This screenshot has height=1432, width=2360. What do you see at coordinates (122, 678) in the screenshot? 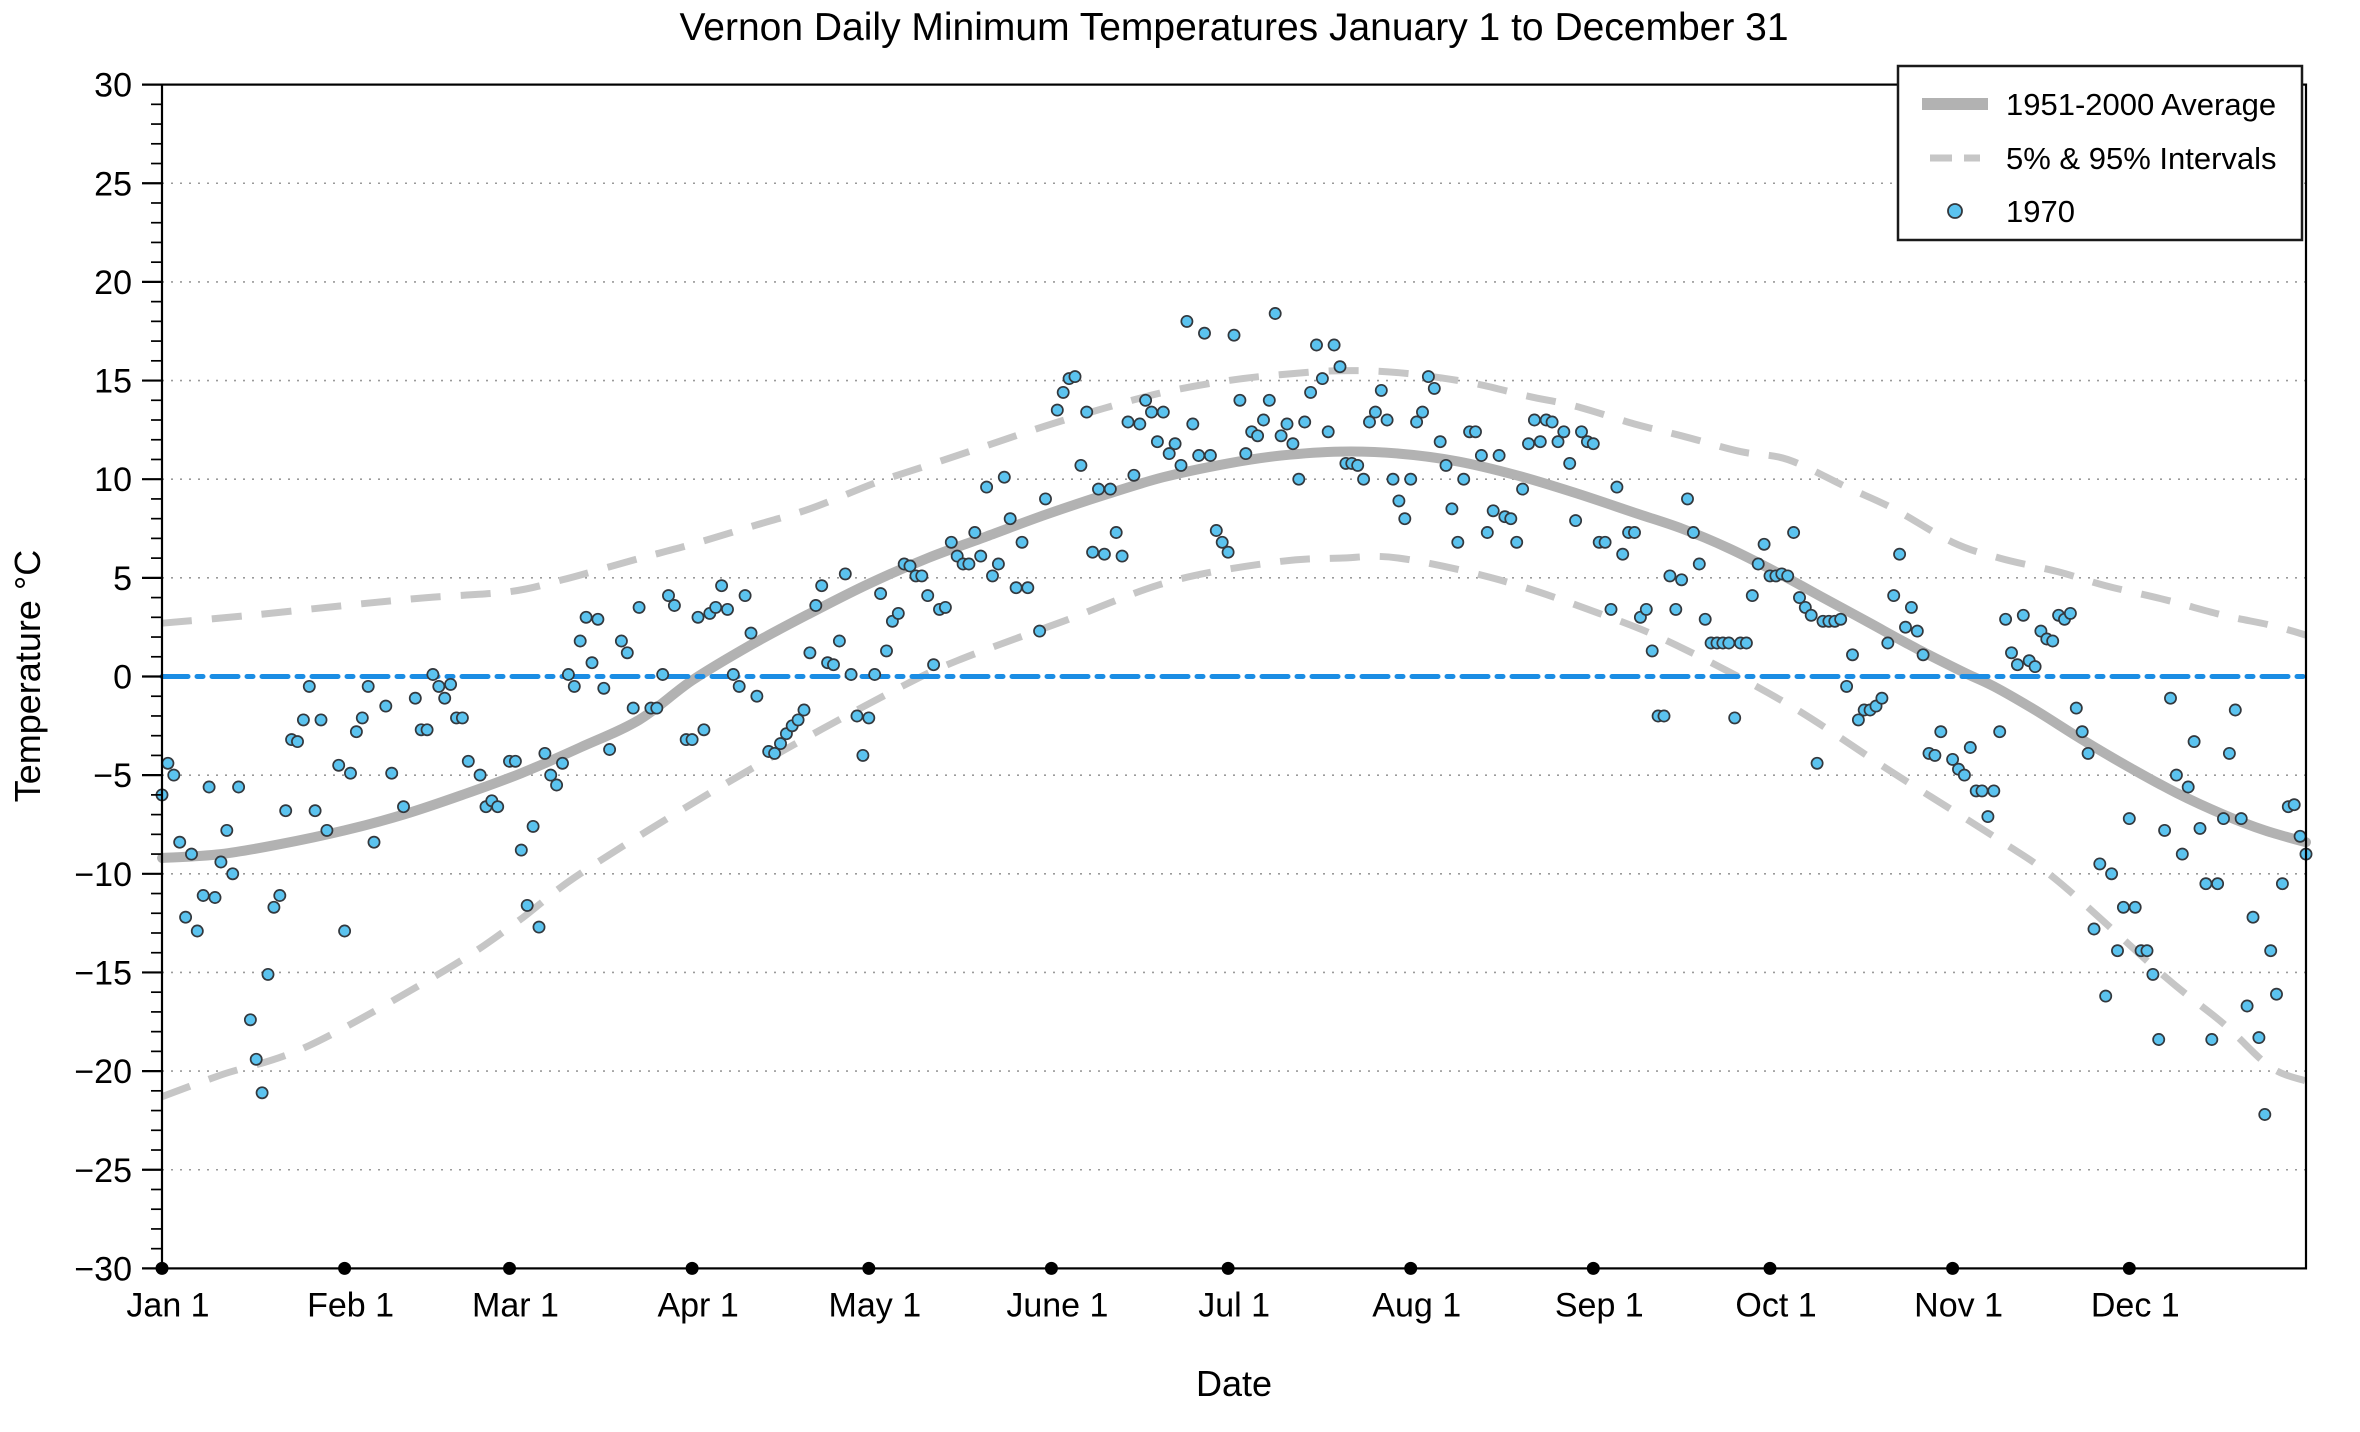
I see `y-tick-label: 0` at bounding box center [122, 678].